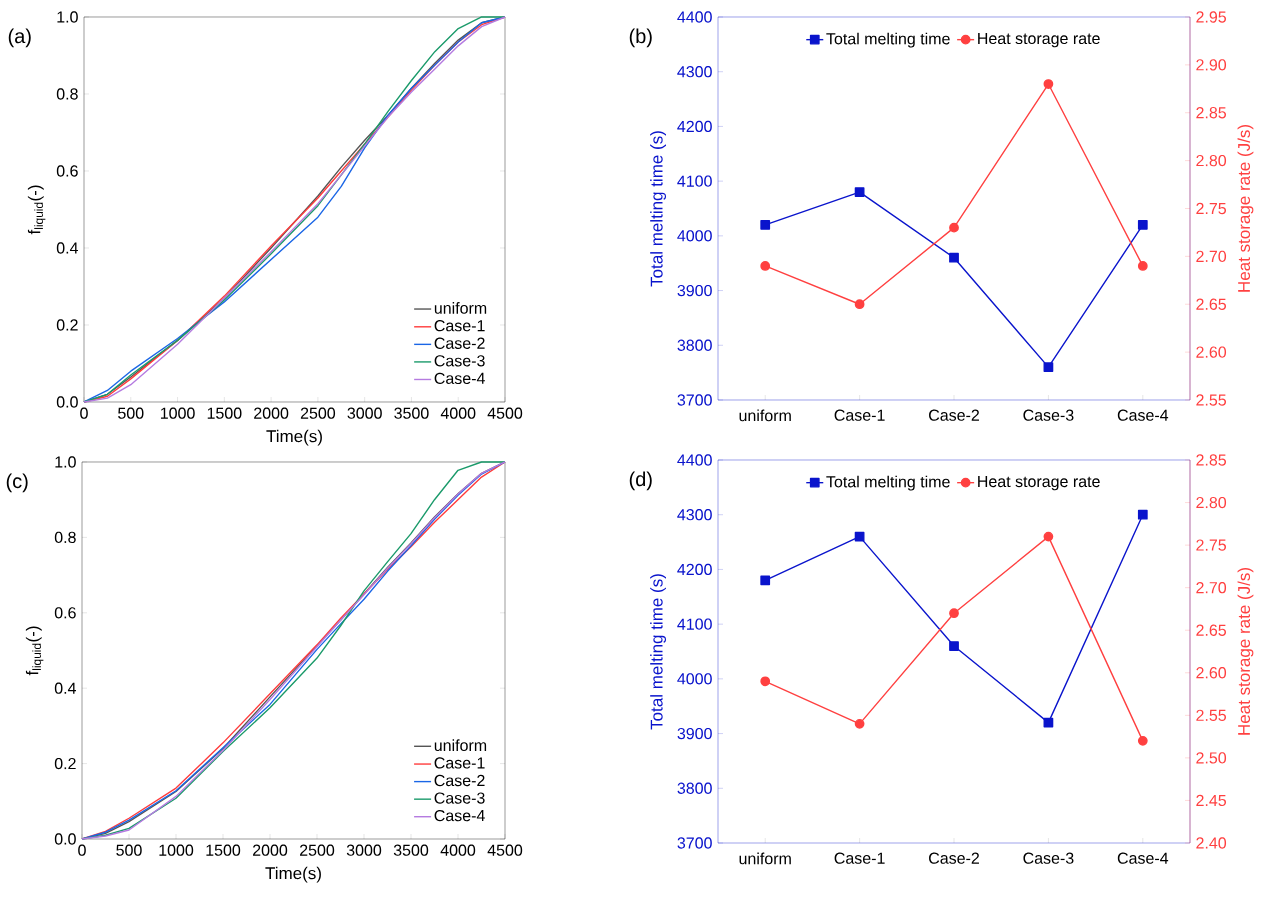 Image resolution: width=1279 pixels, height=898 pixels. I want to click on x-tick-label: 4000, so click(458, 413).